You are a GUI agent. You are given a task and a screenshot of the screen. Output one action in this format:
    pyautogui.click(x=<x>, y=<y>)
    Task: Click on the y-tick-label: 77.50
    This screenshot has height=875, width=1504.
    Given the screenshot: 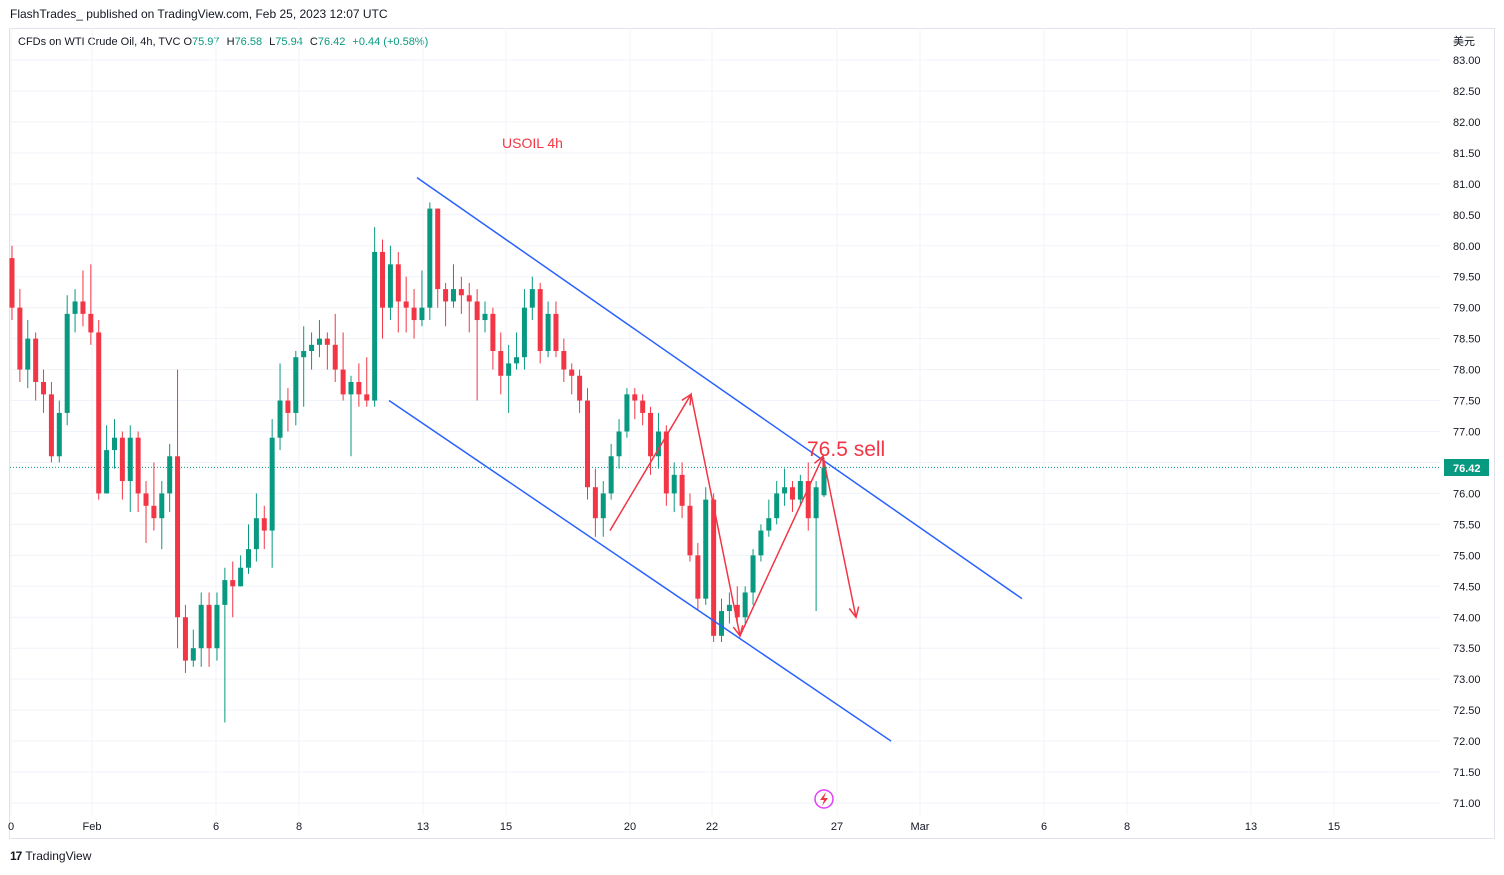 What is the action you would take?
    pyautogui.click(x=1467, y=402)
    